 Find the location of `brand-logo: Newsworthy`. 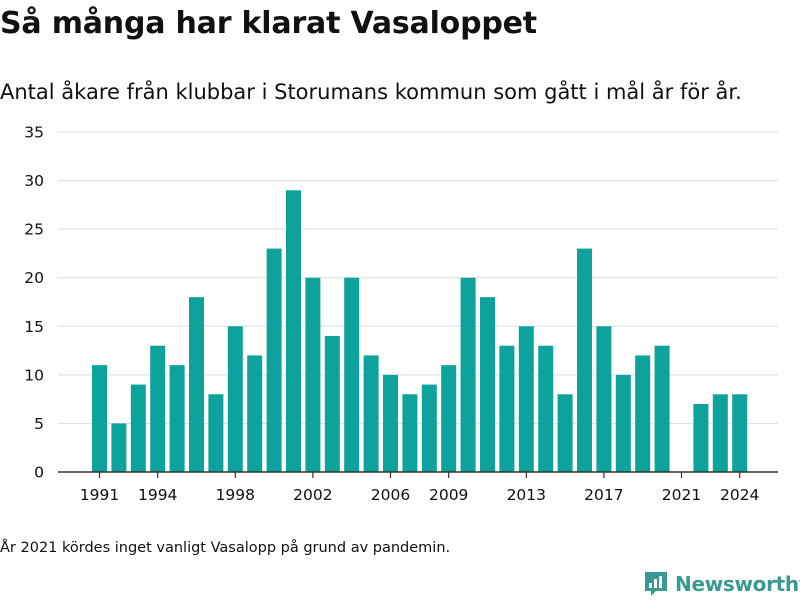

brand-logo: Newsworthy is located at coordinates (721, 584).